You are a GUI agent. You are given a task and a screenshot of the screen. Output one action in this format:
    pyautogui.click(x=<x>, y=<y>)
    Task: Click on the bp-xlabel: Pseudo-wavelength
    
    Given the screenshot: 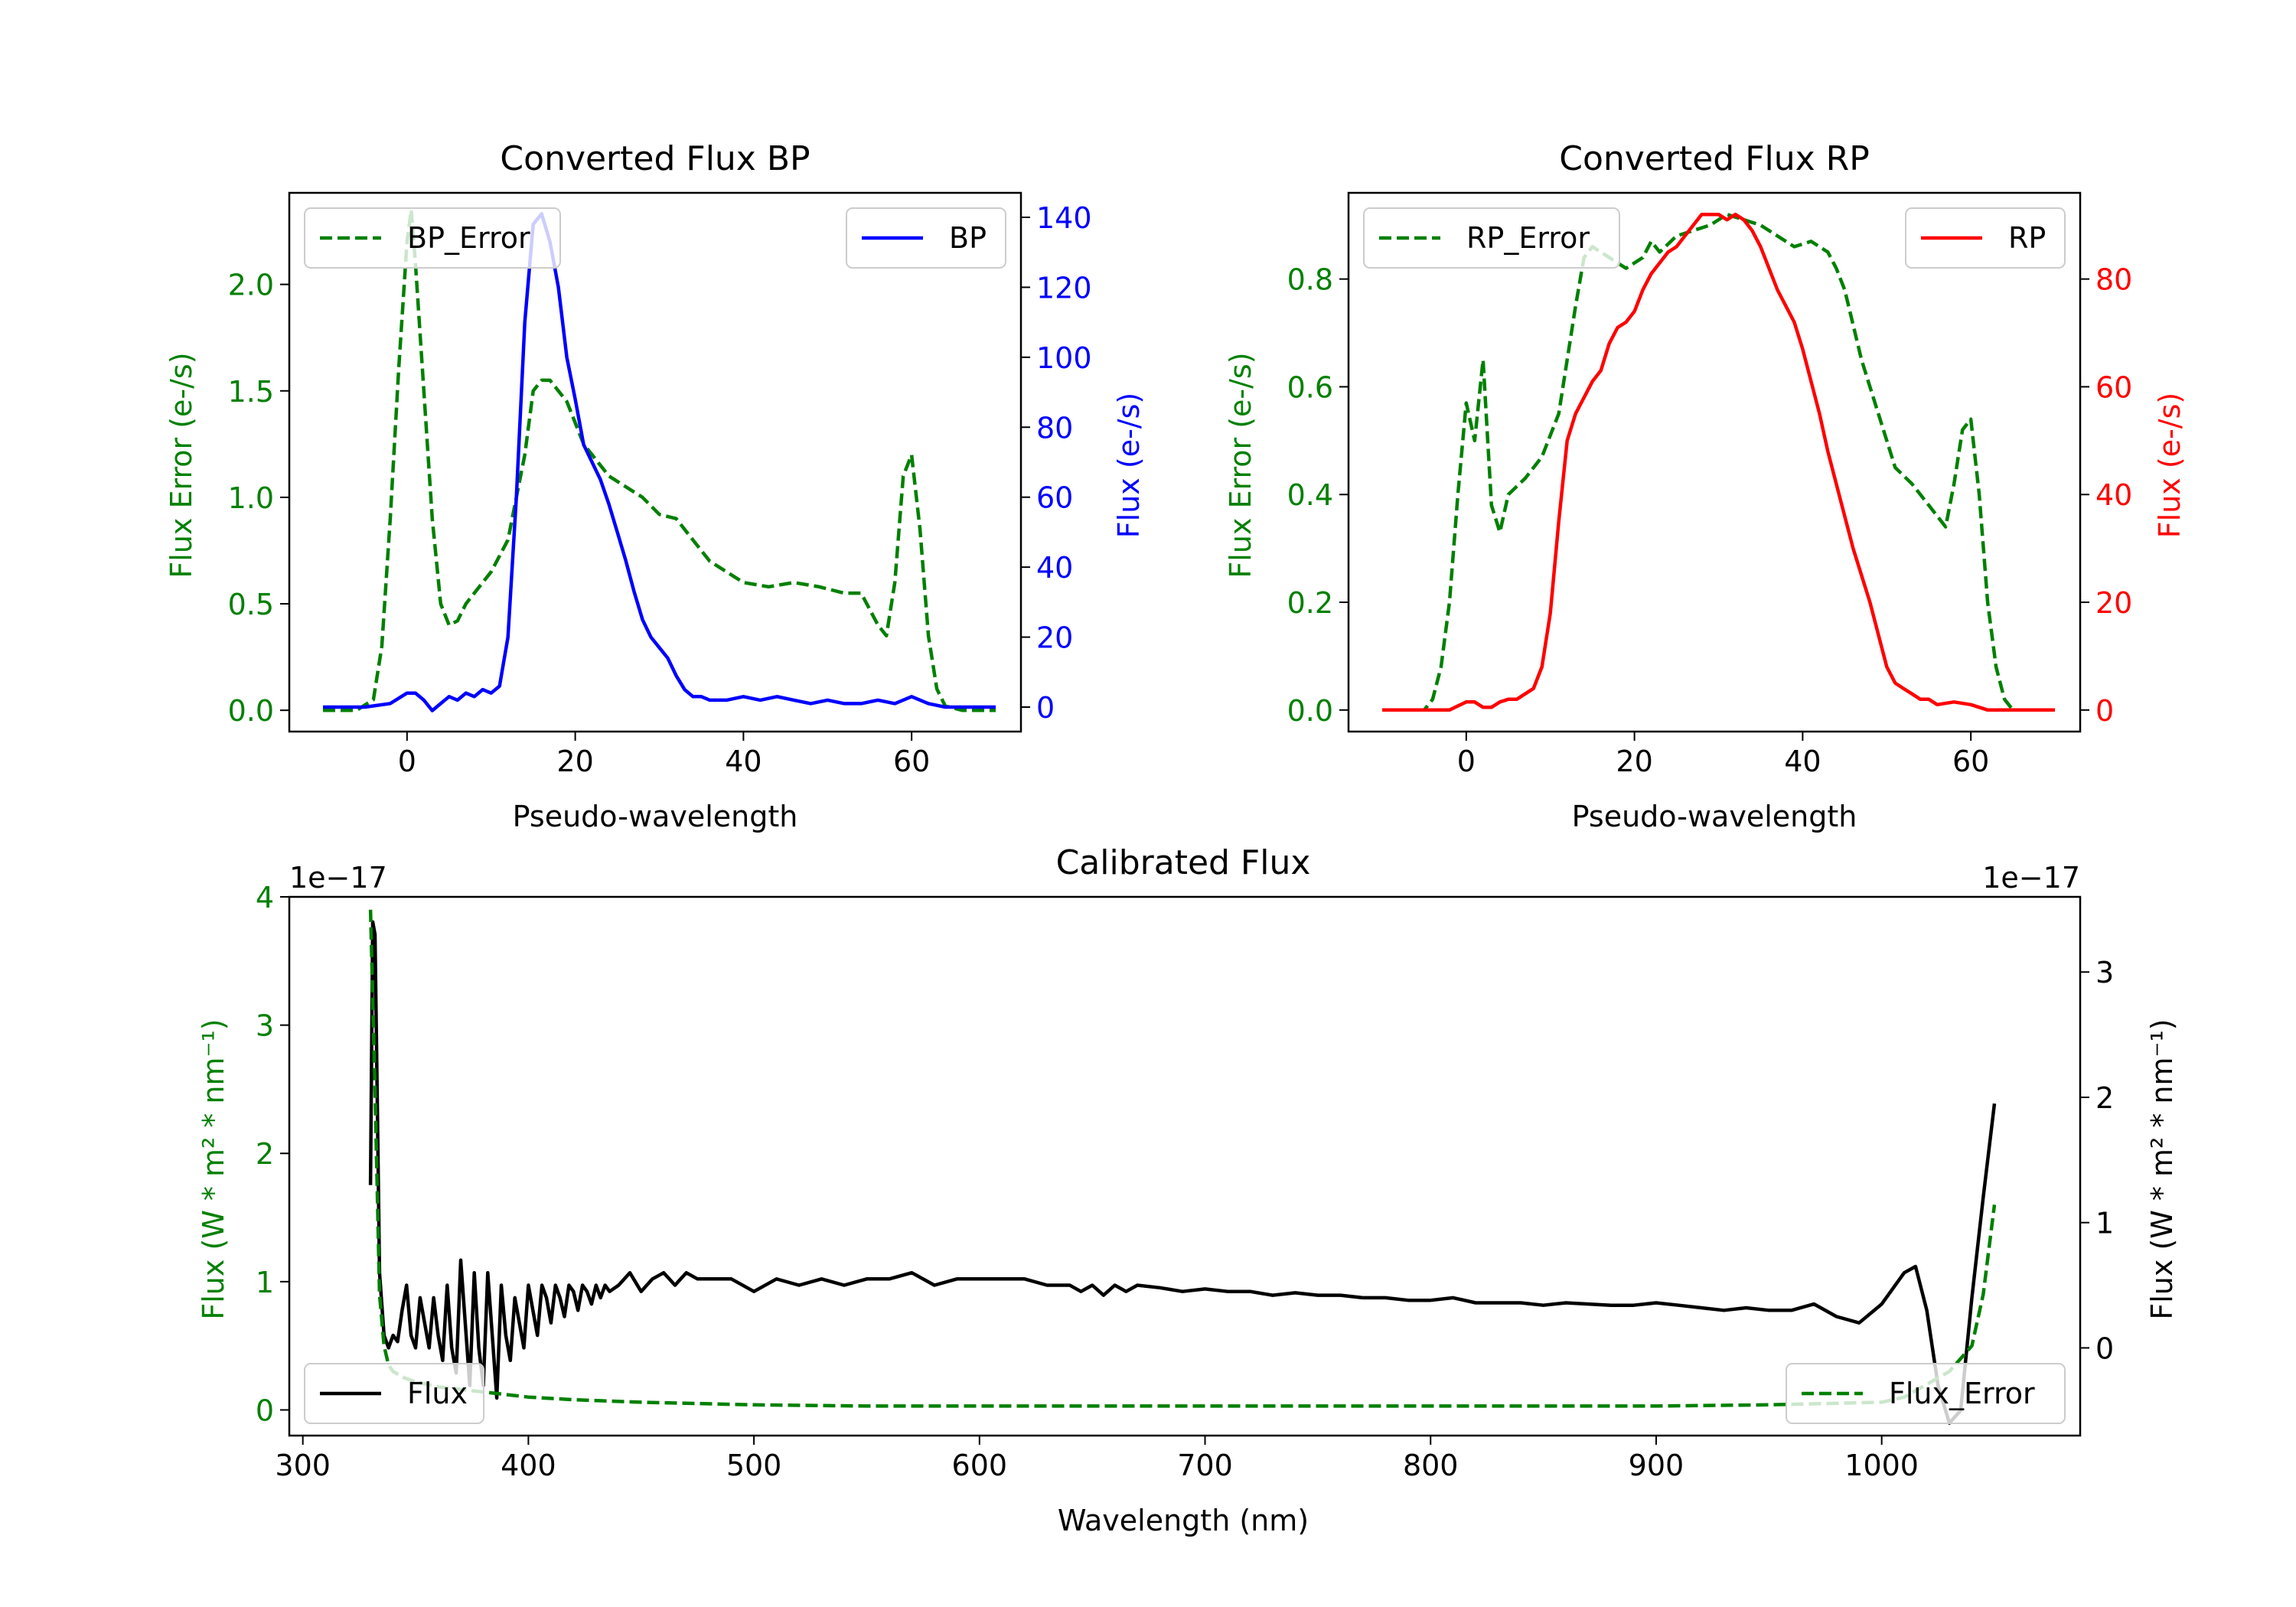 What is the action you would take?
    pyautogui.click(x=655, y=817)
    